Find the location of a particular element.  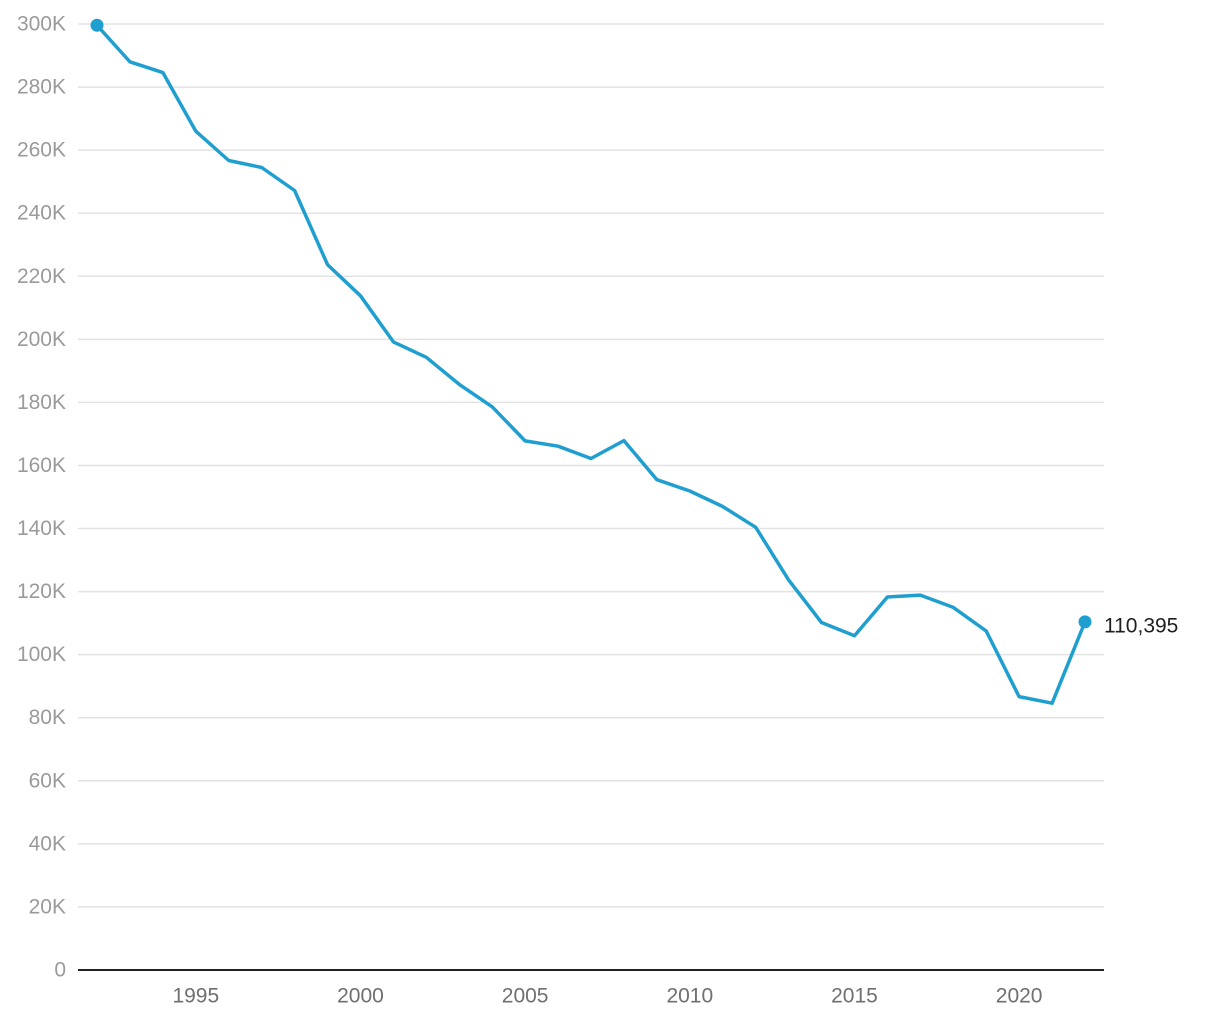

y-tick-label: 180K is located at coordinates (41, 402).